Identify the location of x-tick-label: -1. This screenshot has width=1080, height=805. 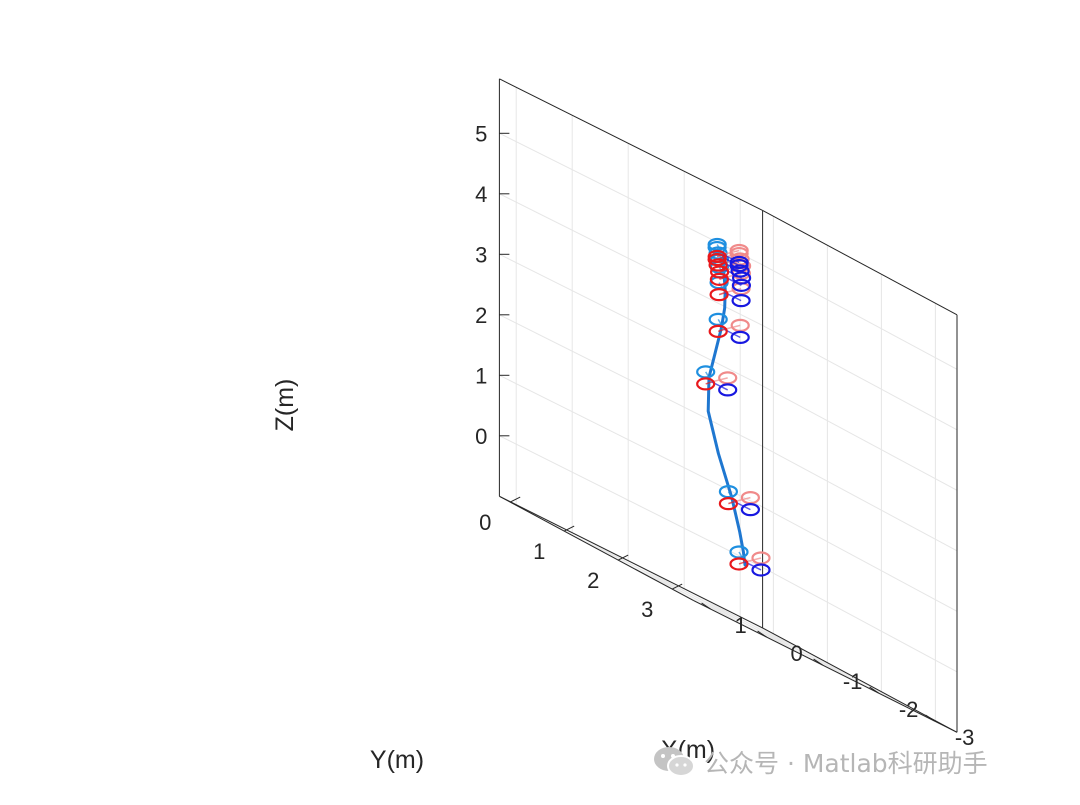
(853, 681).